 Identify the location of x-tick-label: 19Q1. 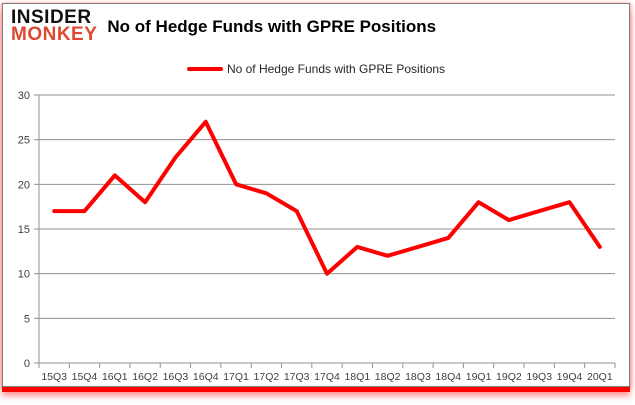
(479, 376).